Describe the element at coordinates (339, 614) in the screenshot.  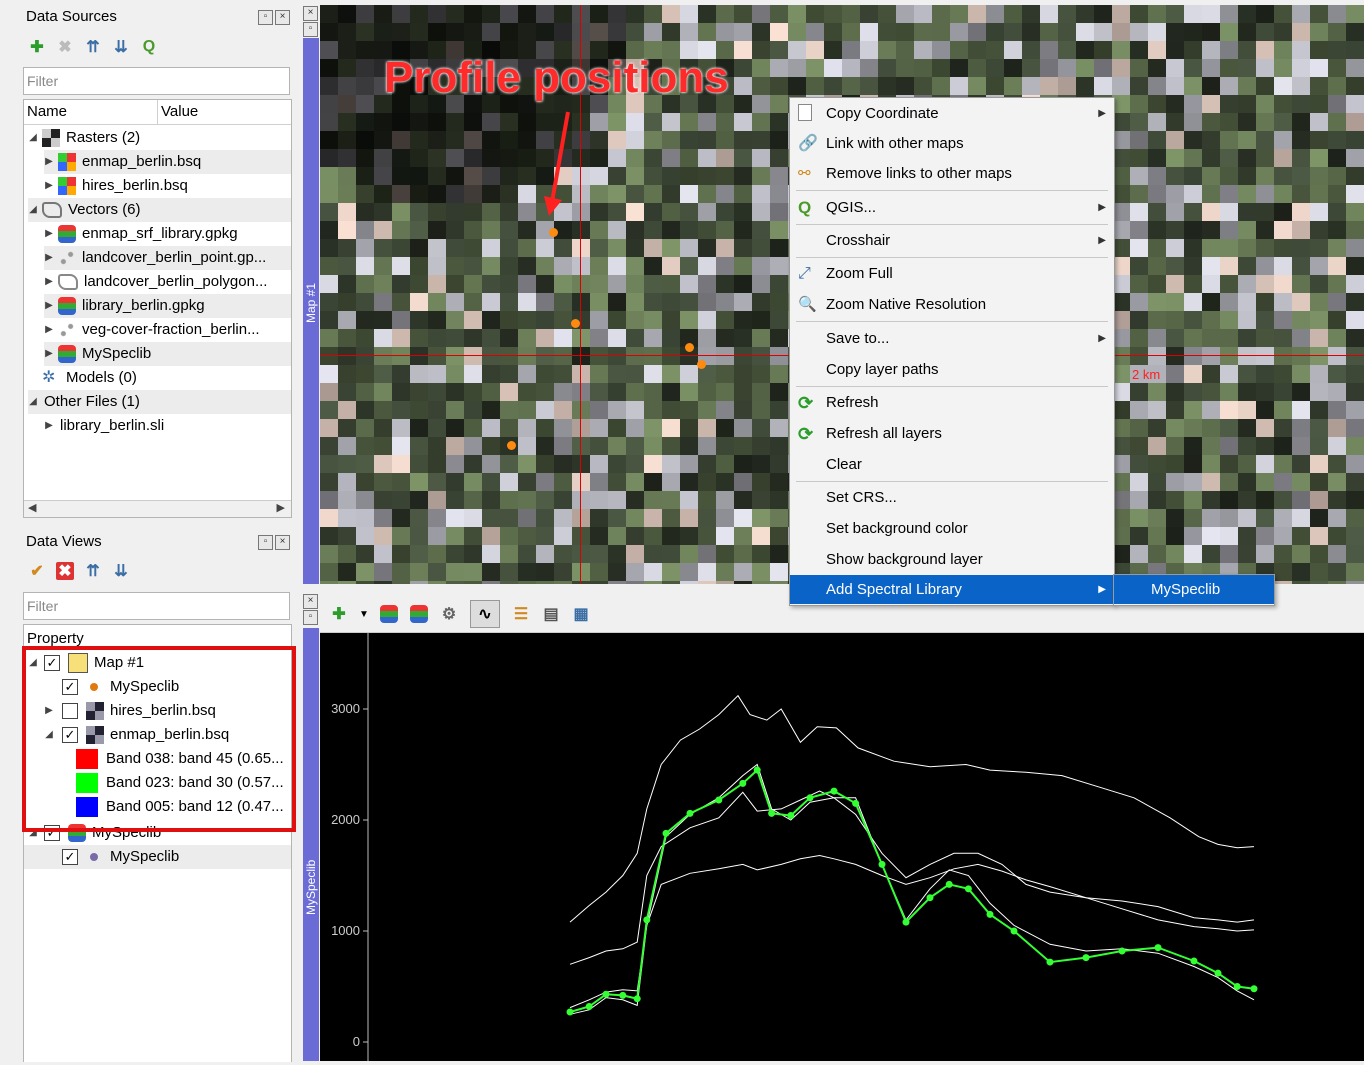
I see `add-profile-icon: ✚` at that location.